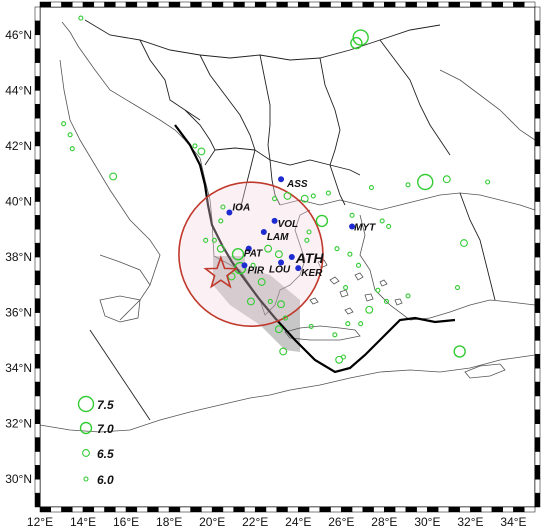 The height and width of the screenshot is (531, 550). I want to click on x-tick-label: 20°E, so click(212, 522).